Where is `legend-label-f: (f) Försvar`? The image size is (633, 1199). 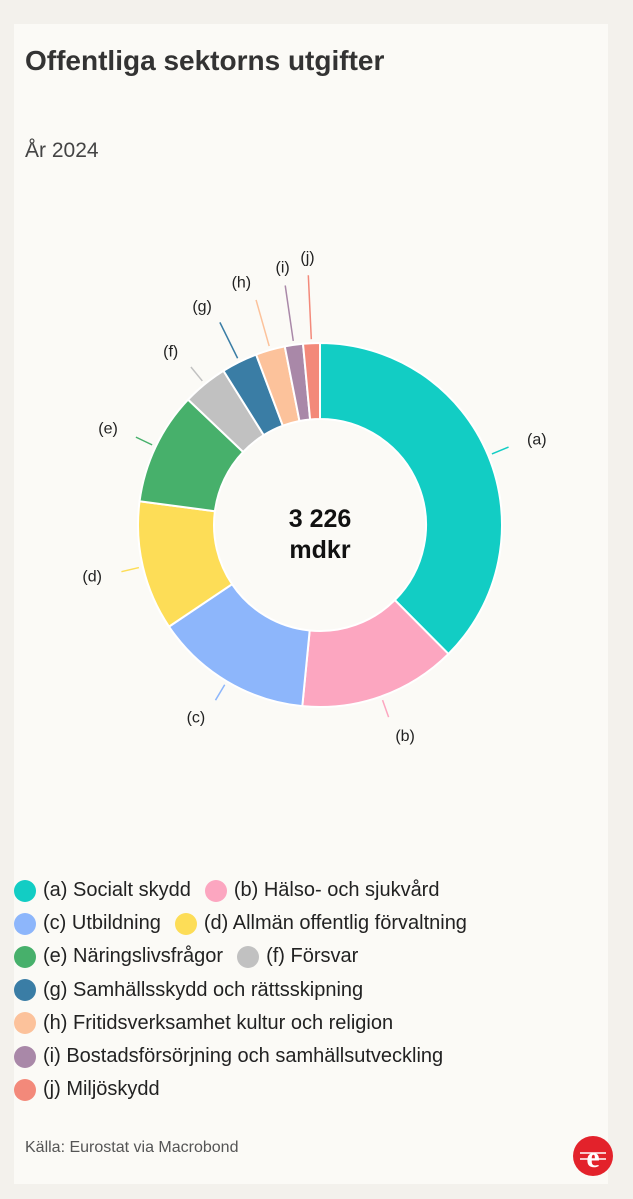
legend-label-f: (f) Försvar is located at coordinates (312, 956).